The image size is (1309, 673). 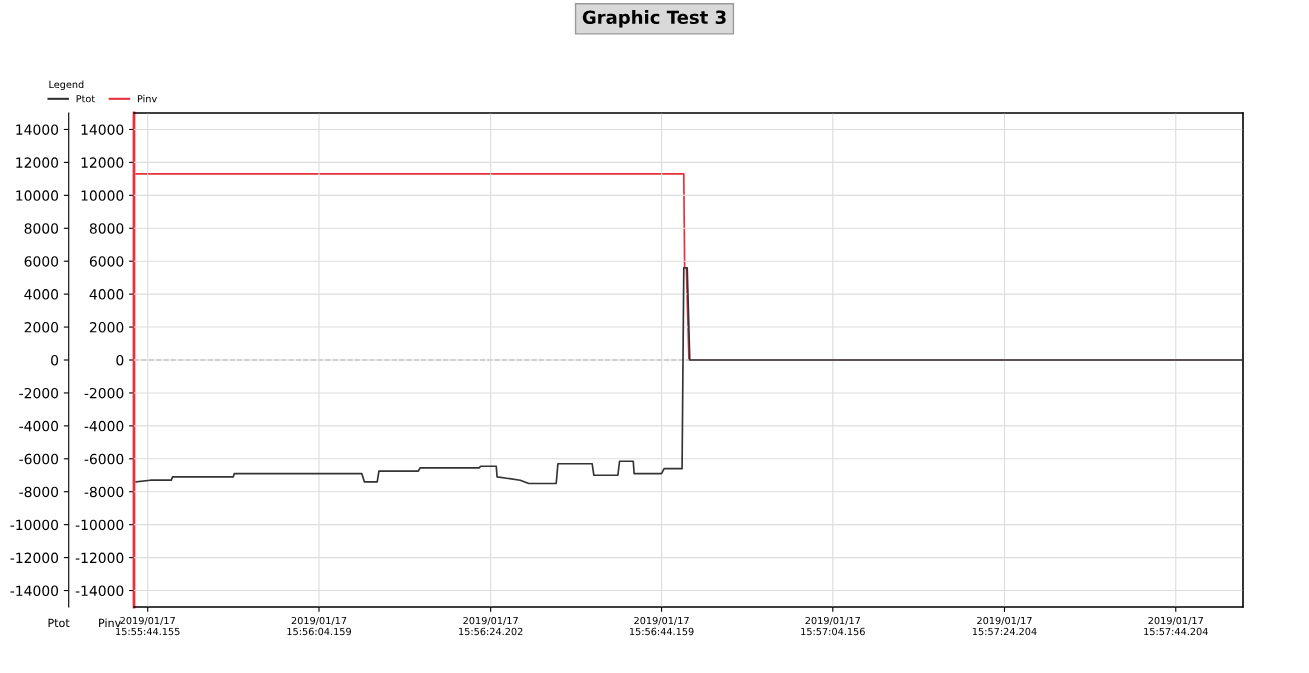 What do you see at coordinates (99, 525) in the screenshot?
I see `y2-tick-label: -10000` at bounding box center [99, 525].